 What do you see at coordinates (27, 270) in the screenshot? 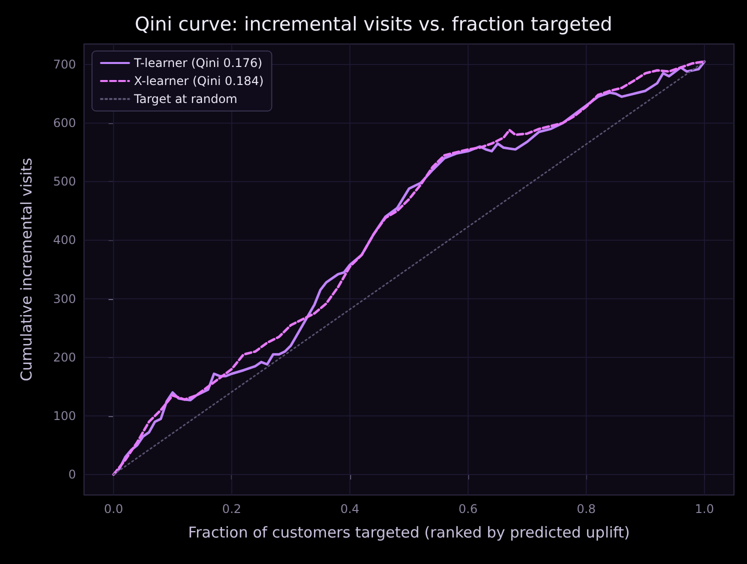
I see `y-axis-title: Cumulative incremental visits` at bounding box center [27, 270].